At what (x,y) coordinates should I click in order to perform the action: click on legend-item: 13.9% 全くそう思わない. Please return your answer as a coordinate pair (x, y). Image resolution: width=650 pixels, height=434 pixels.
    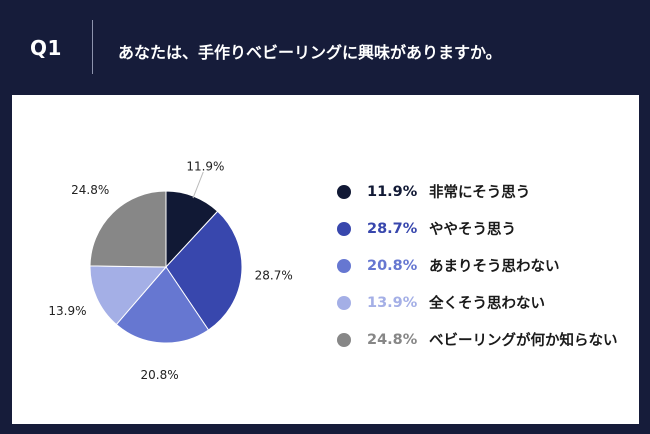
    Looking at the image, I should click on (477, 302).